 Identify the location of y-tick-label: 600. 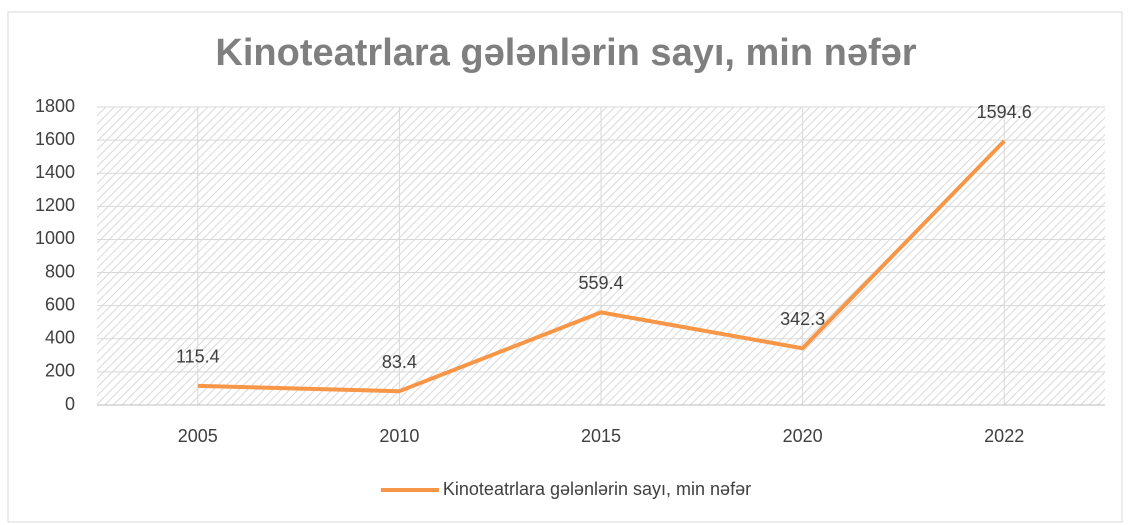
(60, 304).